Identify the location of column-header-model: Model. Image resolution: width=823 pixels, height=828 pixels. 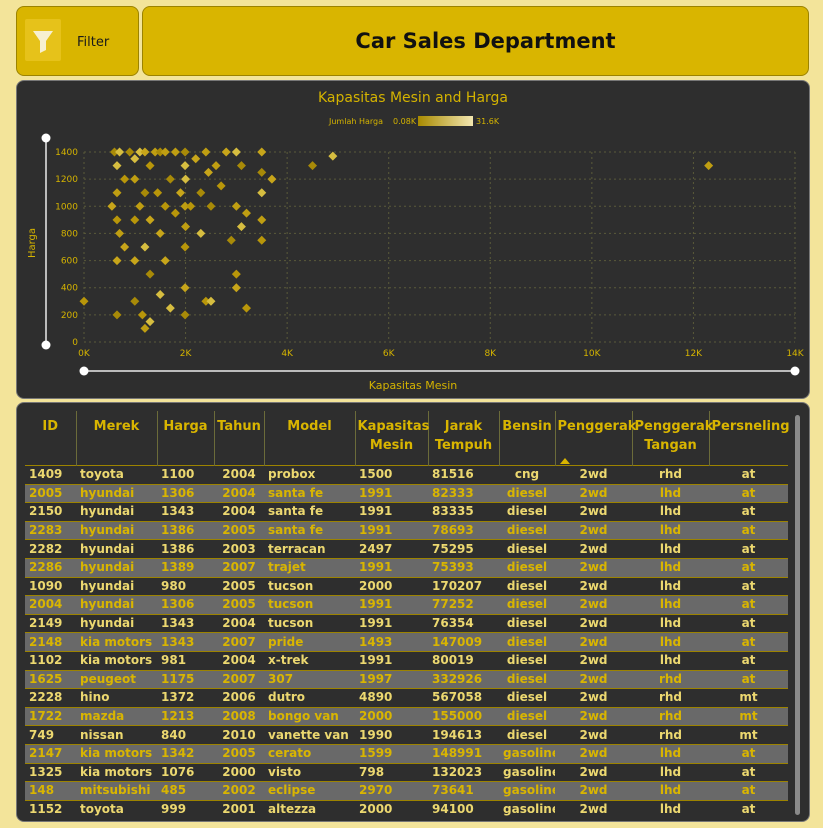
(310, 438).